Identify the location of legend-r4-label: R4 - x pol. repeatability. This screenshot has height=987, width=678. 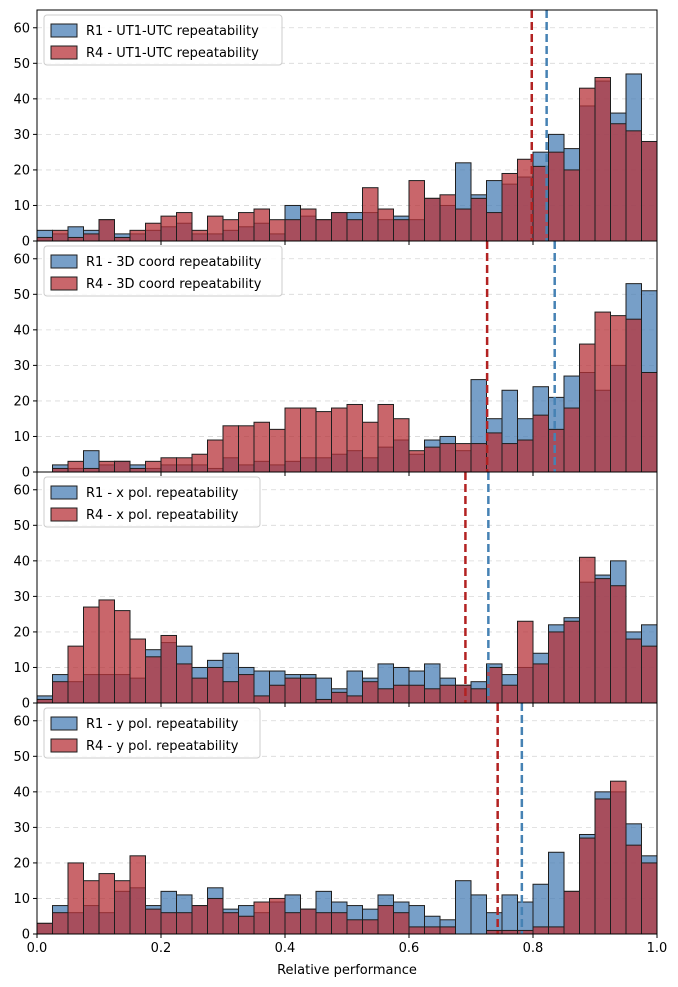
(162, 515).